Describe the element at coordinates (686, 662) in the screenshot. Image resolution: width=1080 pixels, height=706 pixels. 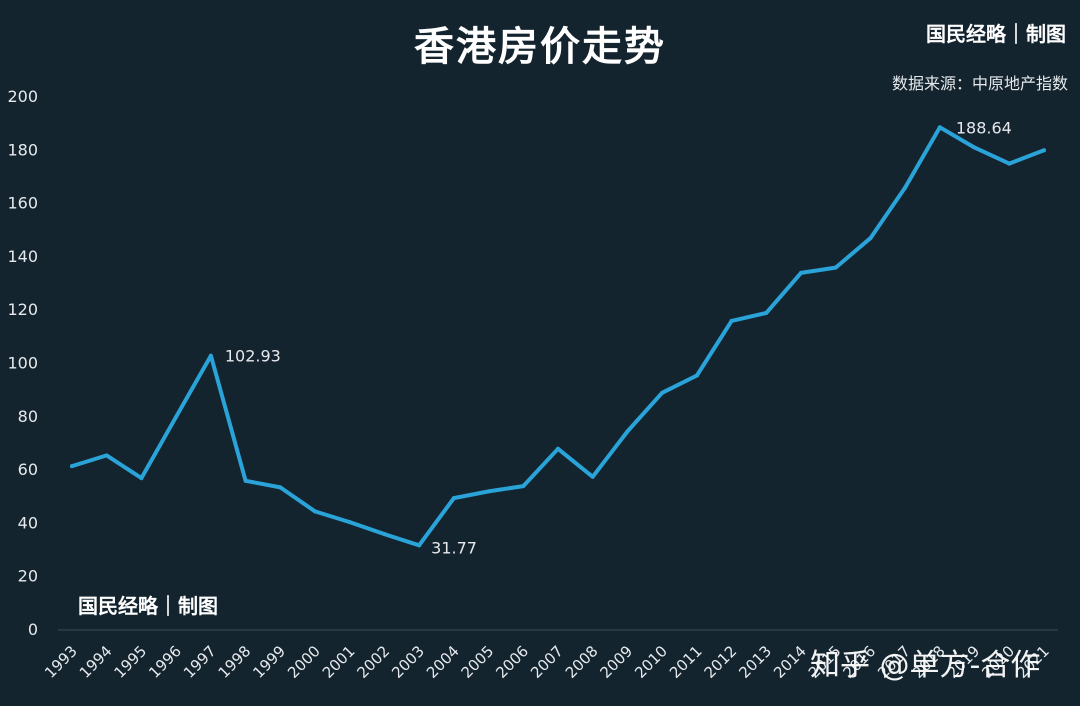
I see `x-tick-label: 2011` at that location.